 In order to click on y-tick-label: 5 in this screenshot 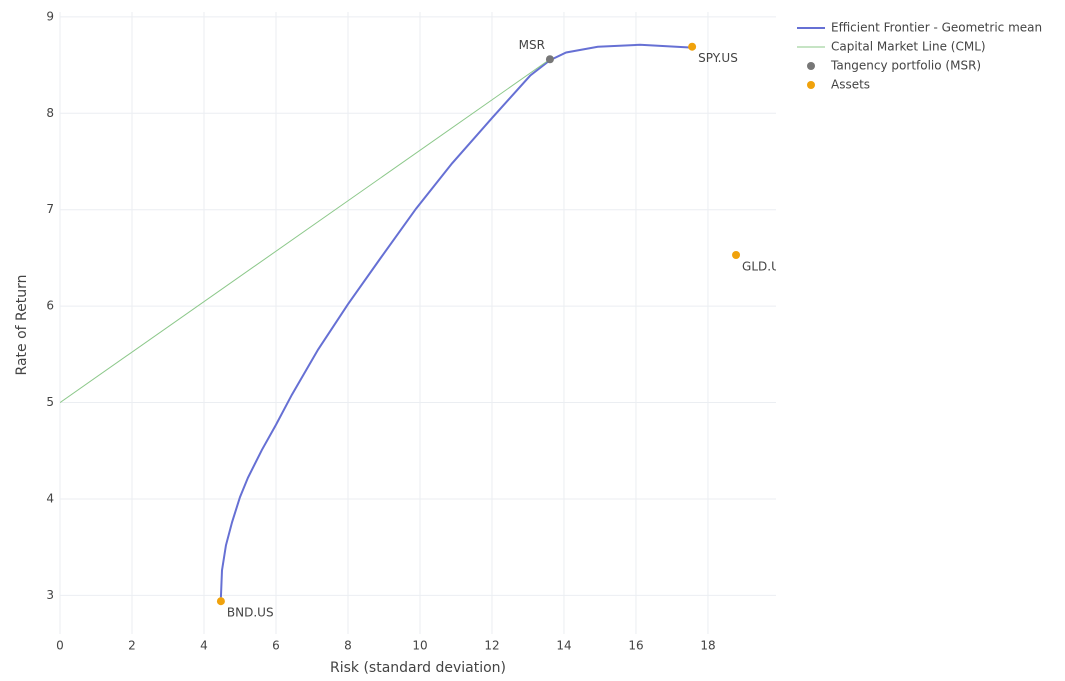, I will do `click(50, 402)`.